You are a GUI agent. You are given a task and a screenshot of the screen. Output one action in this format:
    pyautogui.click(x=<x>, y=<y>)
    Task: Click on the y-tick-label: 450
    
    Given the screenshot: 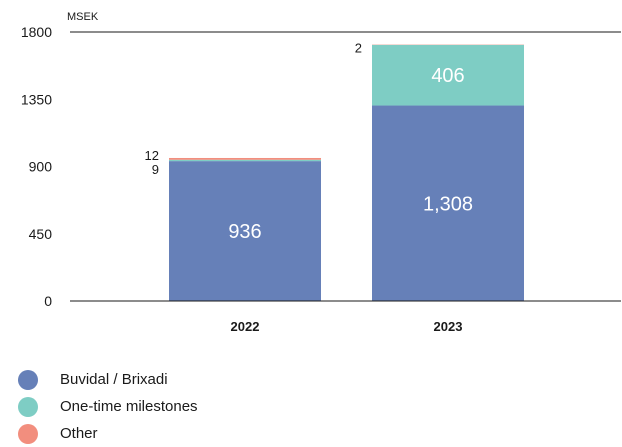 What is the action you would take?
    pyautogui.click(x=41, y=234)
    